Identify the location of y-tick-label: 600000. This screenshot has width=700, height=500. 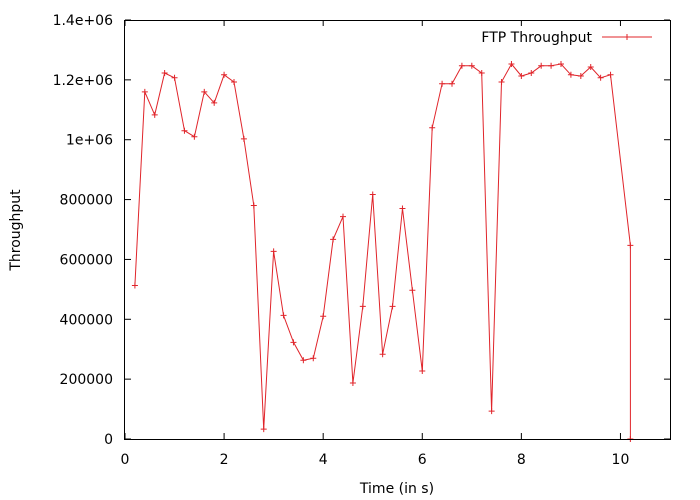
(86, 260).